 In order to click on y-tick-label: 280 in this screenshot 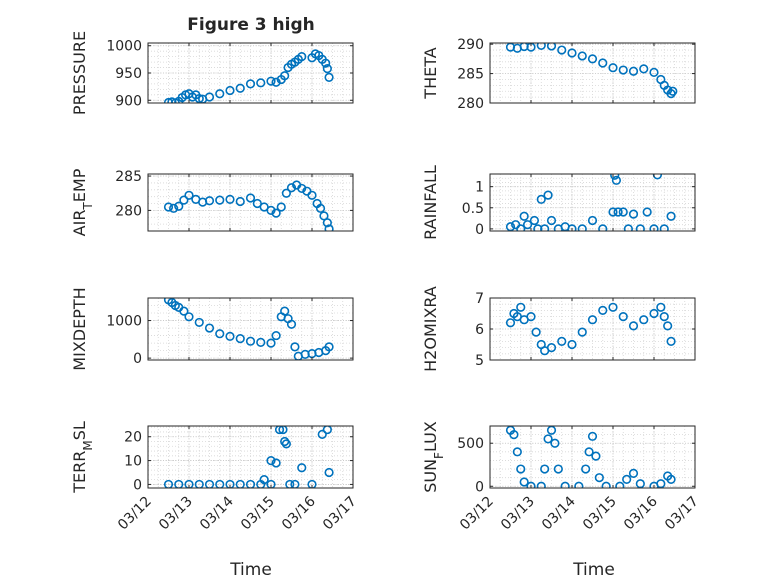, I will do `click(128, 211)`.